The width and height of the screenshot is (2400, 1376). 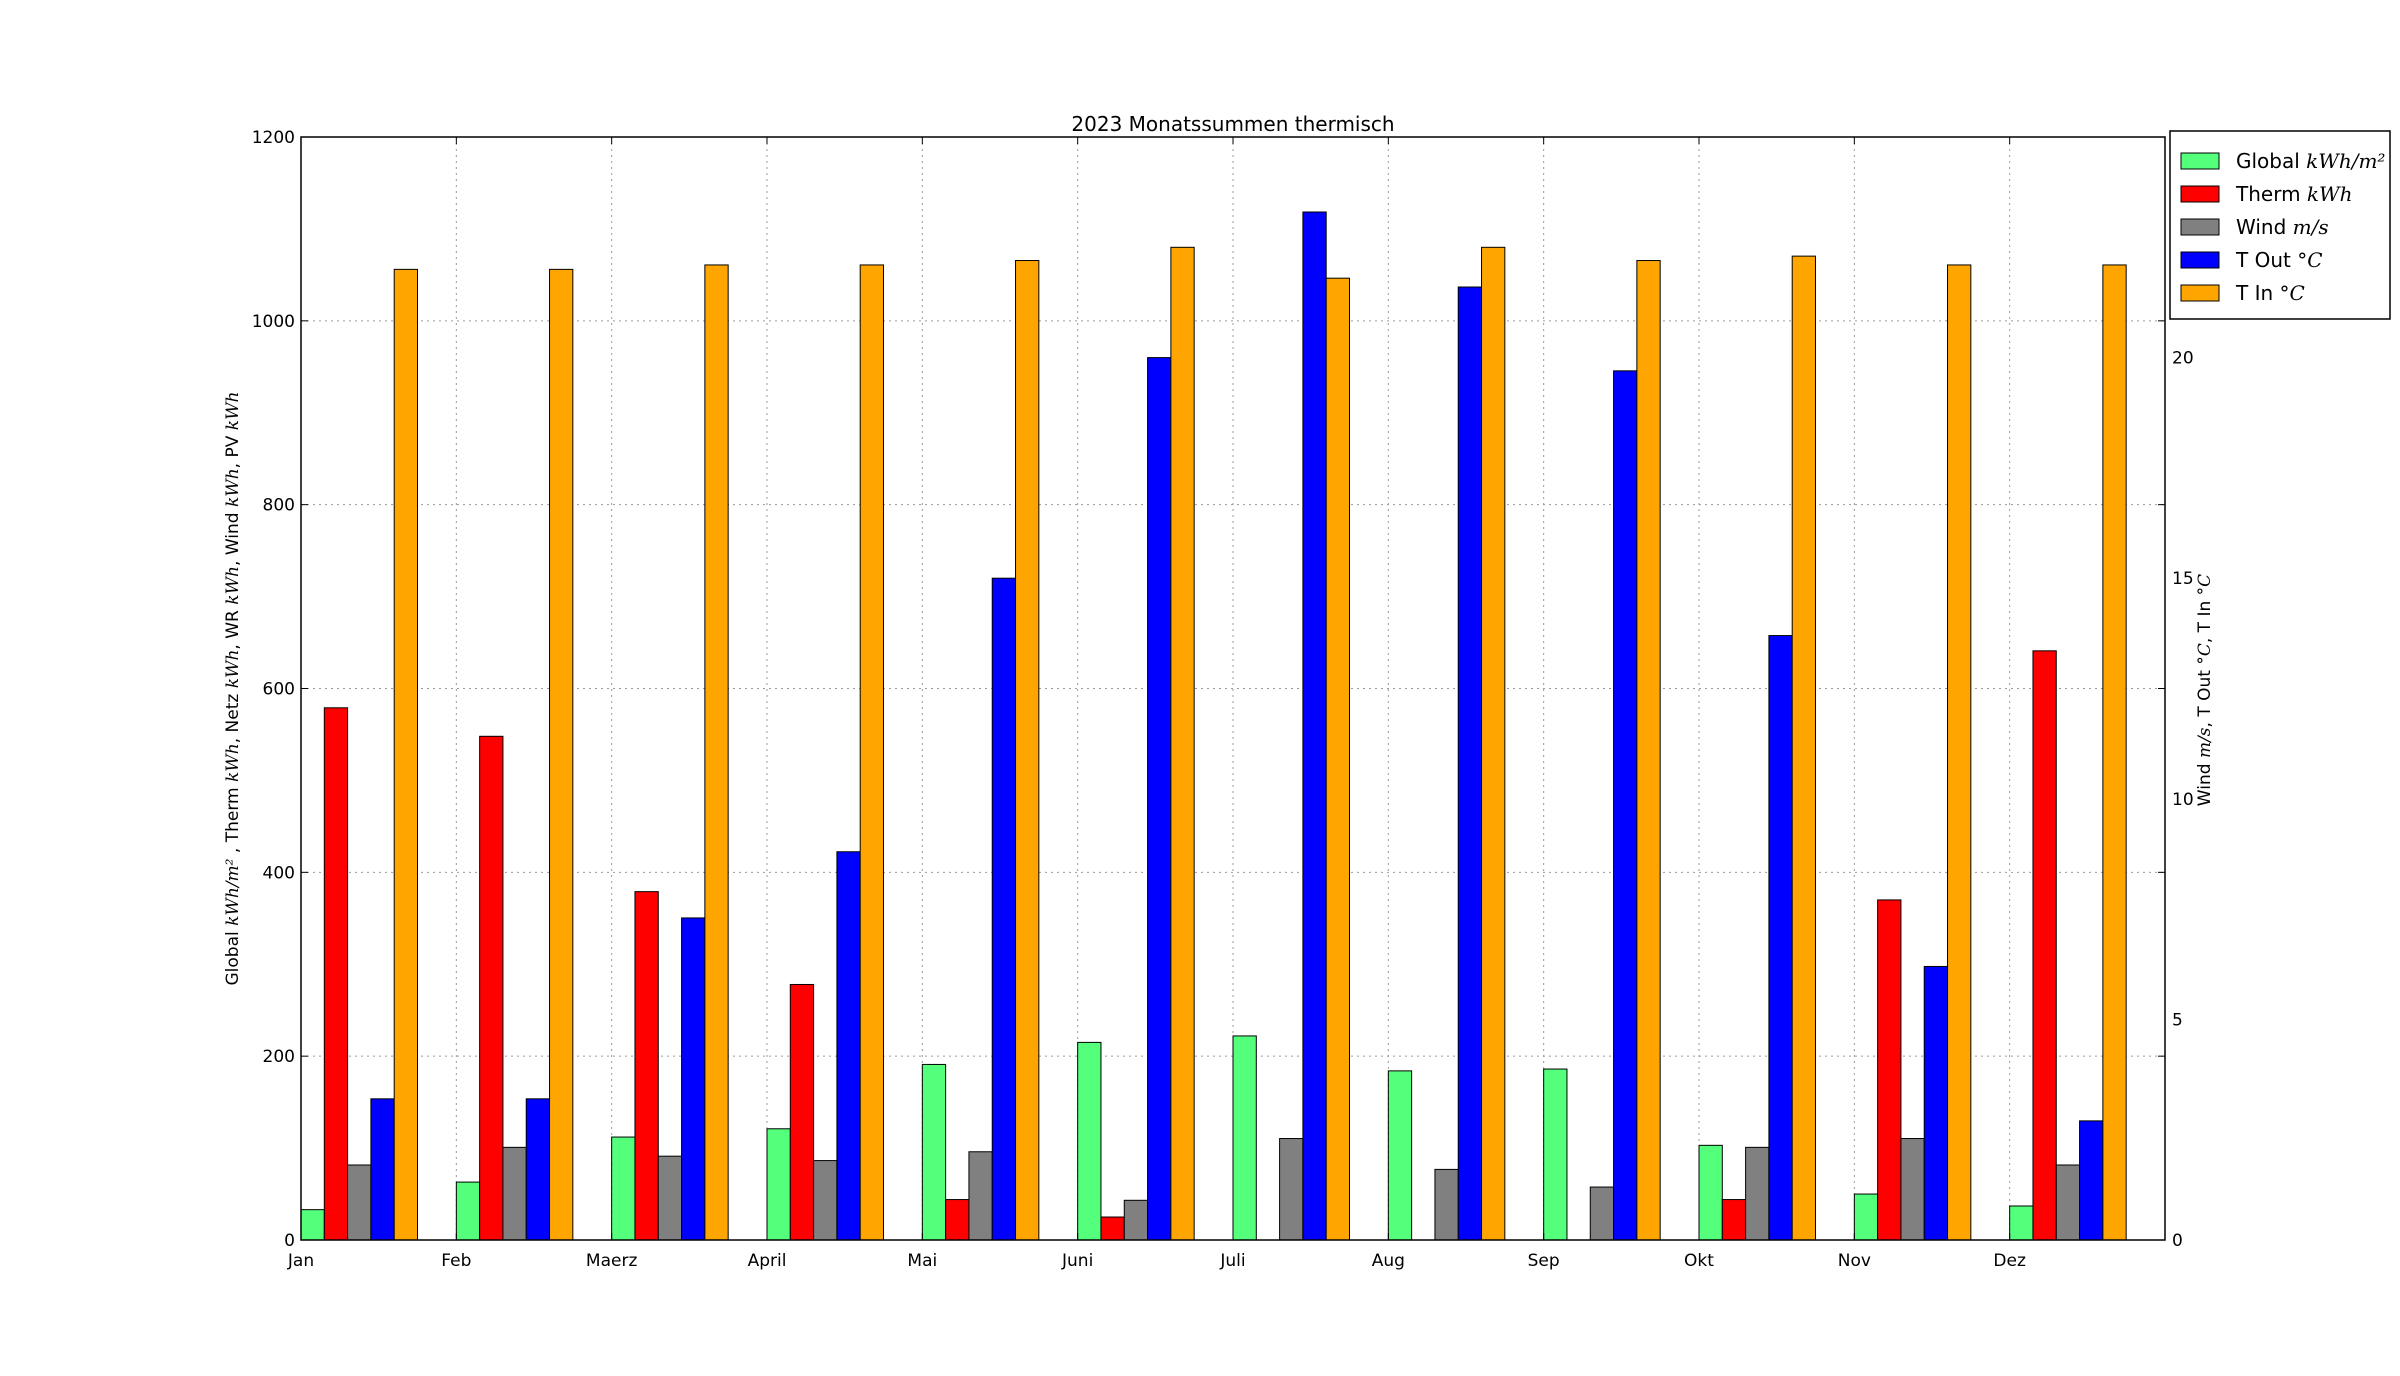 I want to click on bar-therm-dez, so click(x=2044, y=945).